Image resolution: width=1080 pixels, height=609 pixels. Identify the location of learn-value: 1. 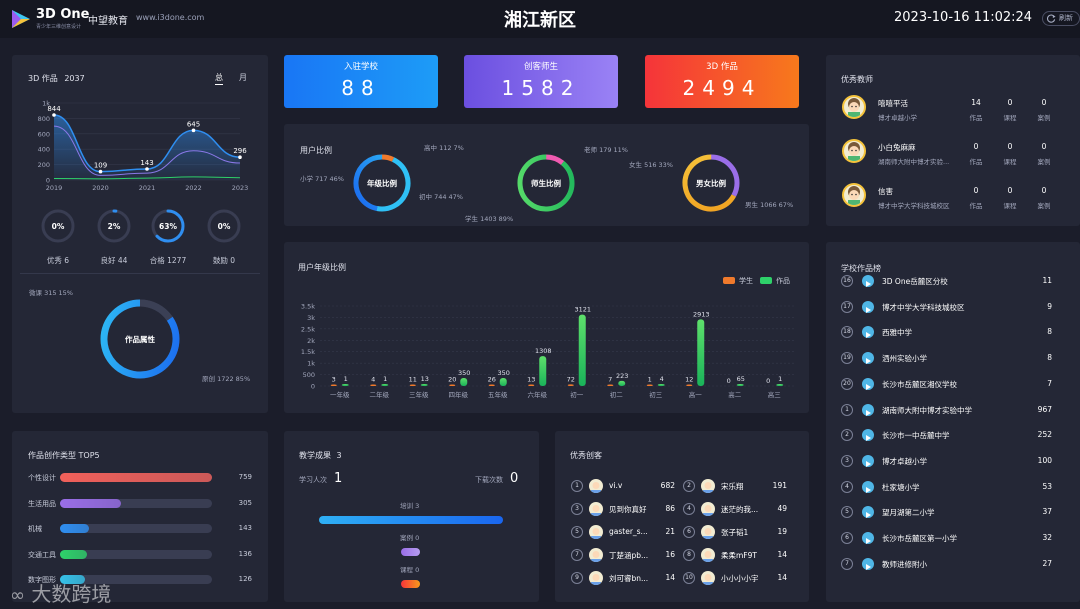
(338, 478).